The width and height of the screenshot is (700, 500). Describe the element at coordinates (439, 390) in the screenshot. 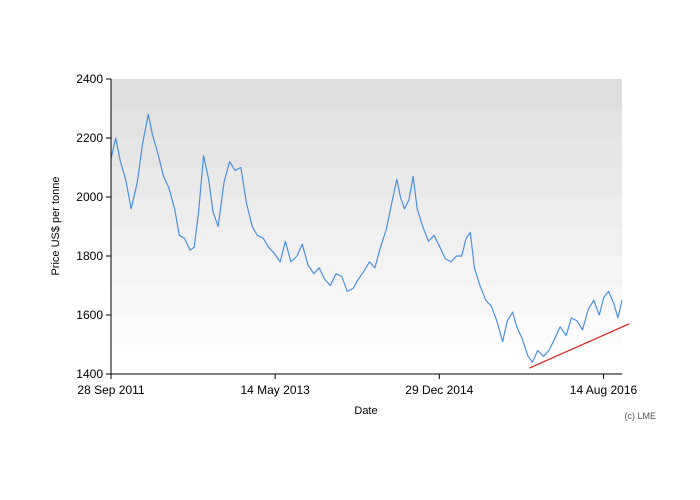

I see `x-tick-label: 29 Dec 2014` at that location.